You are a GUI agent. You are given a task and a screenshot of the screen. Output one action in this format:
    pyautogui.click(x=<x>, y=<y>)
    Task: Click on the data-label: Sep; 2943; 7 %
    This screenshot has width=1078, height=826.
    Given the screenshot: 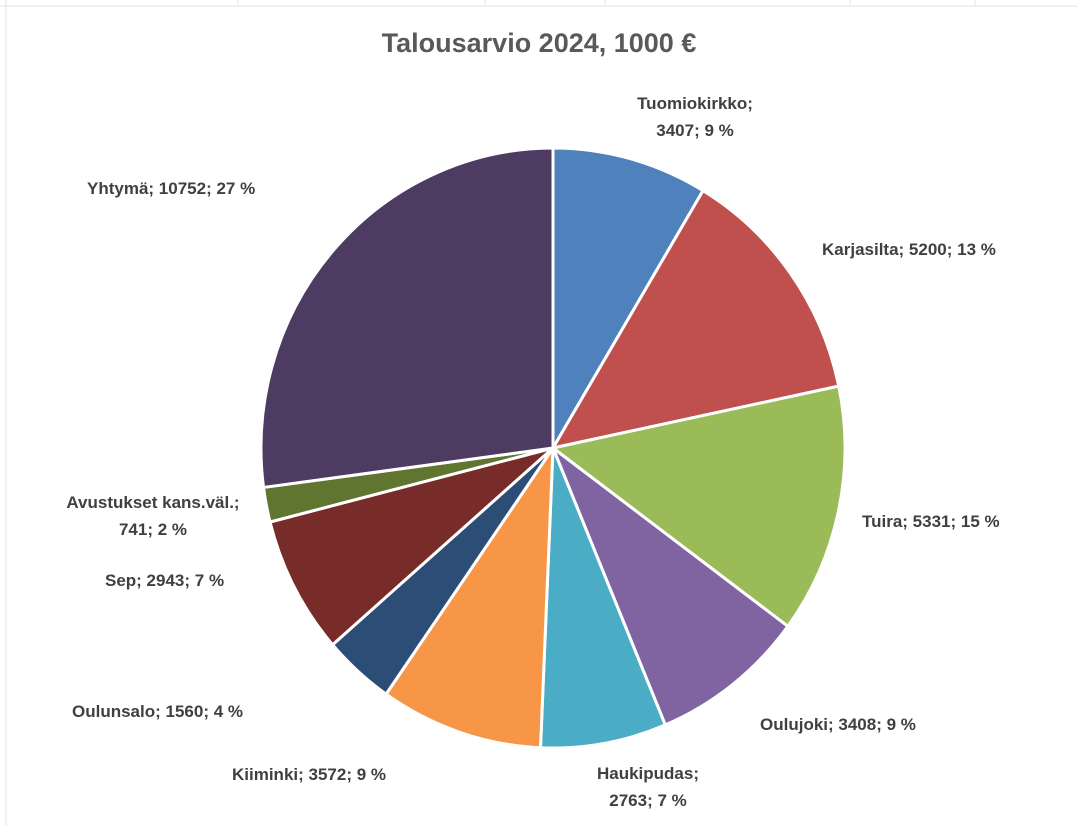 What is the action you would take?
    pyautogui.click(x=165, y=580)
    